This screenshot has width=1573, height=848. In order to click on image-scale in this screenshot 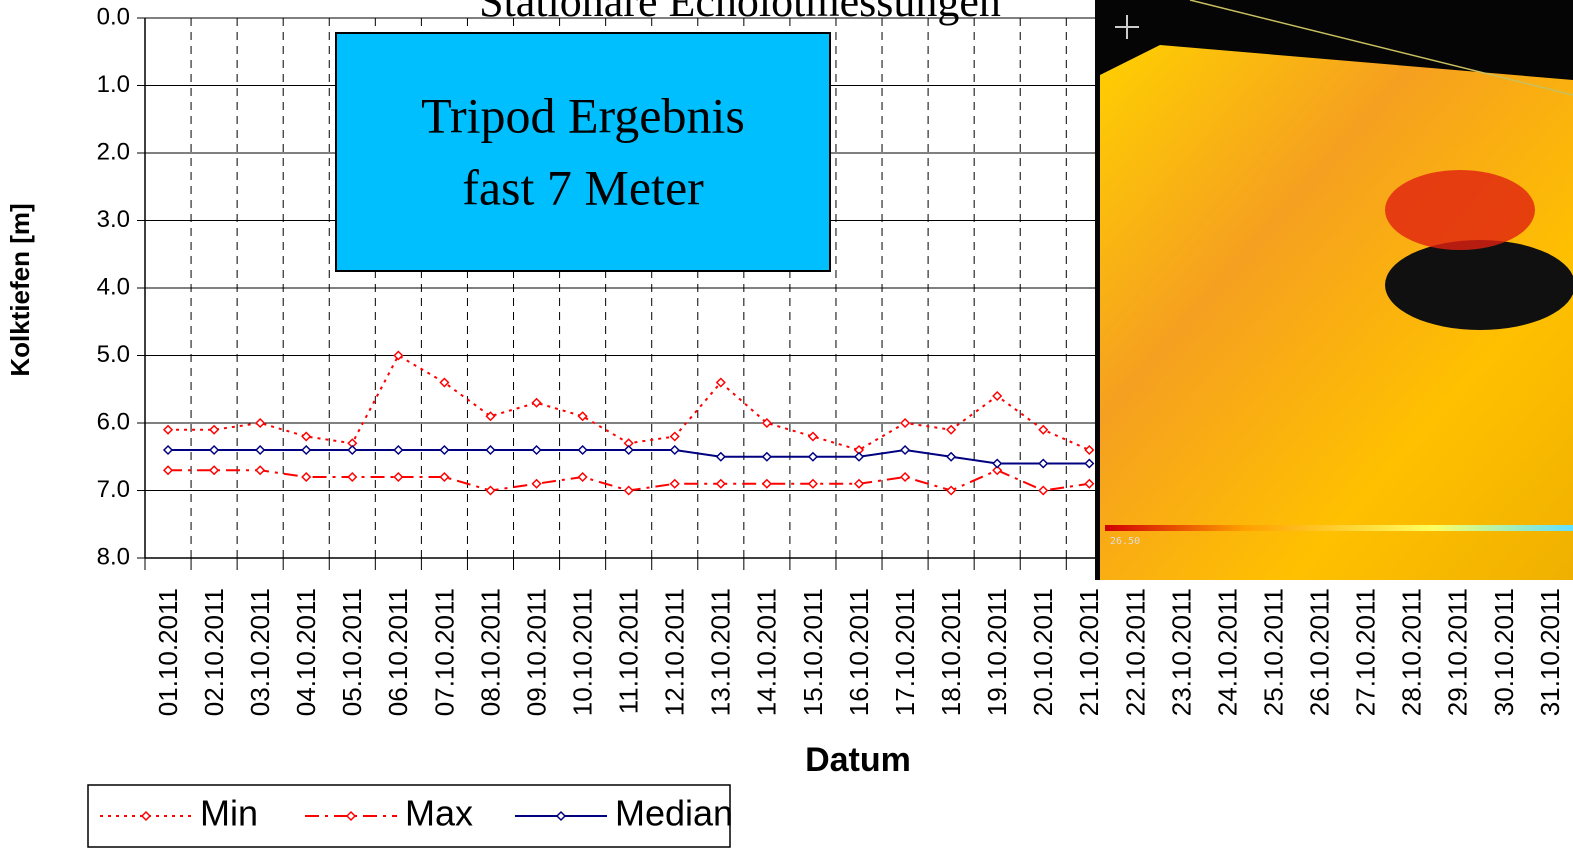, I will do `click(1339, 528)`.